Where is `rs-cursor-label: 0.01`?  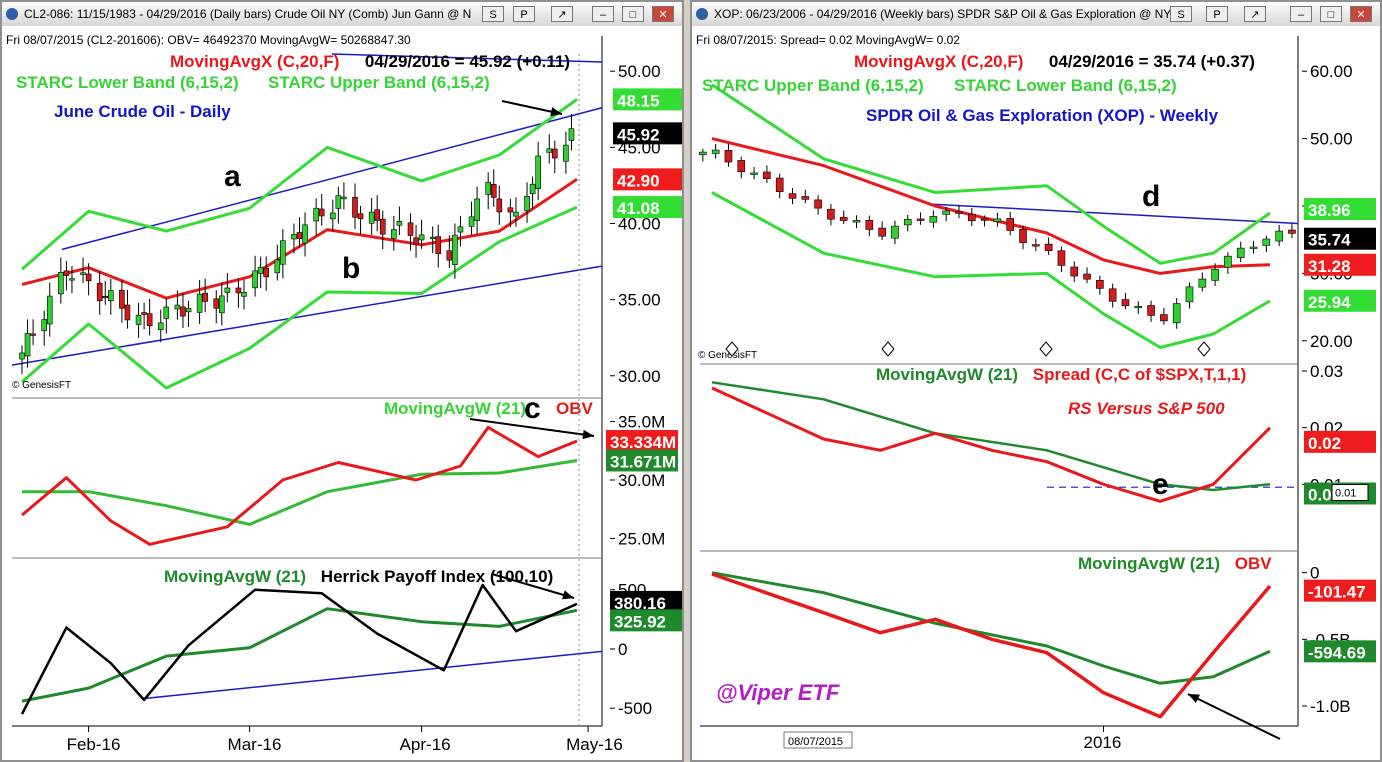 rs-cursor-label: 0.01 is located at coordinates (1345, 494).